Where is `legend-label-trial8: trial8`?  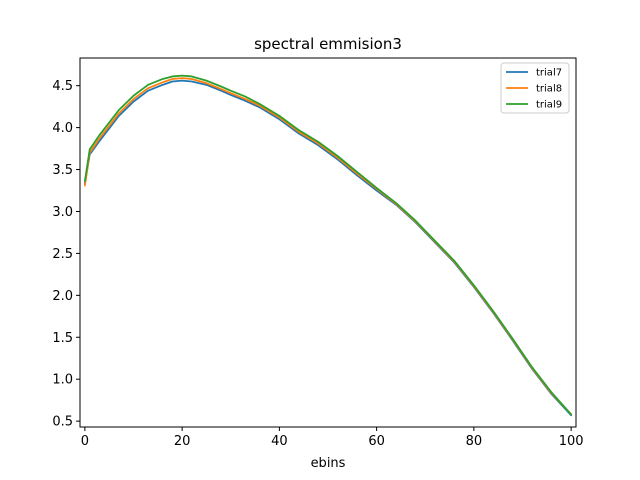 legend-label-trial8: trial8 is located at coordinates (549, 89).